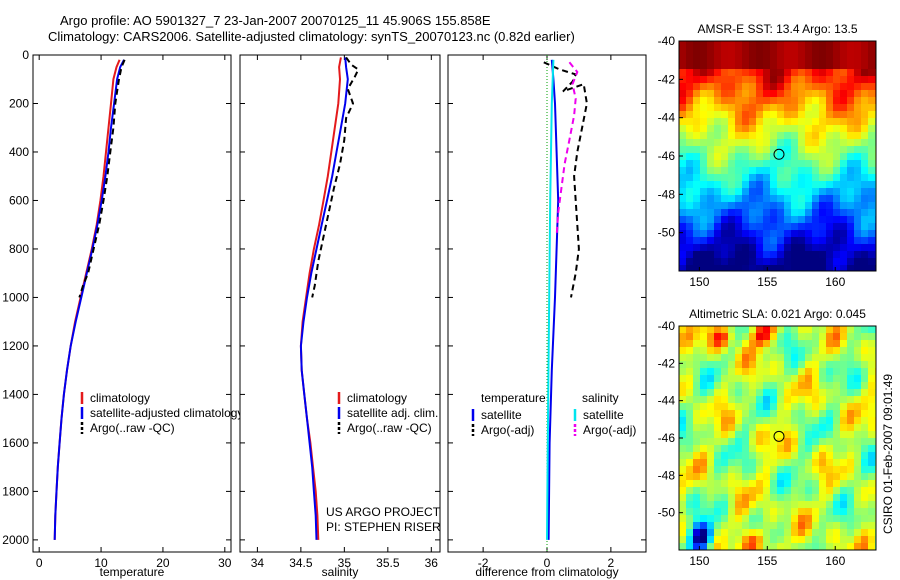 The height and width of the screenshot is (580, 900). Describe the element at coordinates (550, 299) in the screenshot. I see `series-line-difference-salinity-satellite` at that location.